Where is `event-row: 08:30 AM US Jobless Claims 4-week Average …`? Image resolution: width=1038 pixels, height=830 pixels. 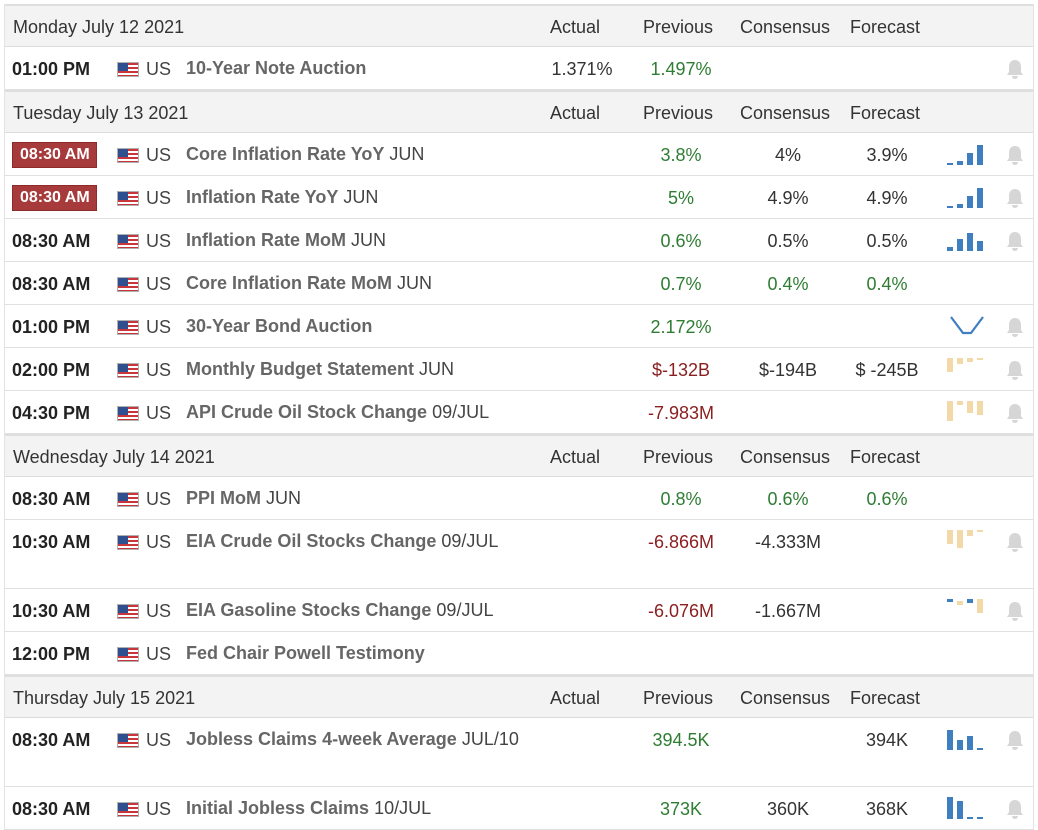 event-row: 08:30 AM US Jobless Claims 4-week Average … is located at coordinates (519, 752).